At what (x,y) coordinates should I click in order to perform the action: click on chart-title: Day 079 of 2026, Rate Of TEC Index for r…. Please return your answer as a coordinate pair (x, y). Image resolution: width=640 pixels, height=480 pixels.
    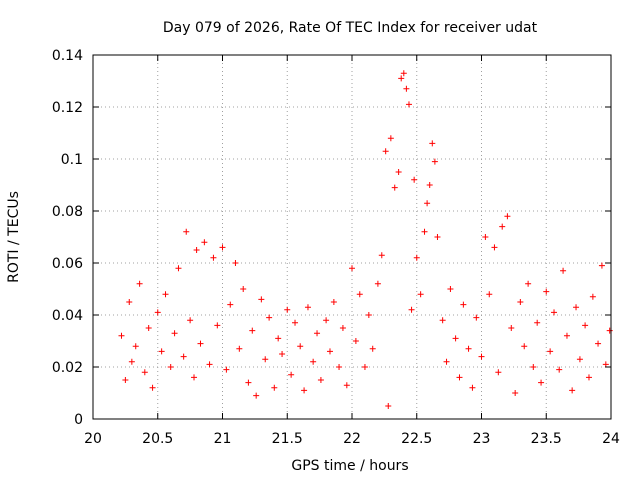
    Looking at the image, I should click on (350, 28).